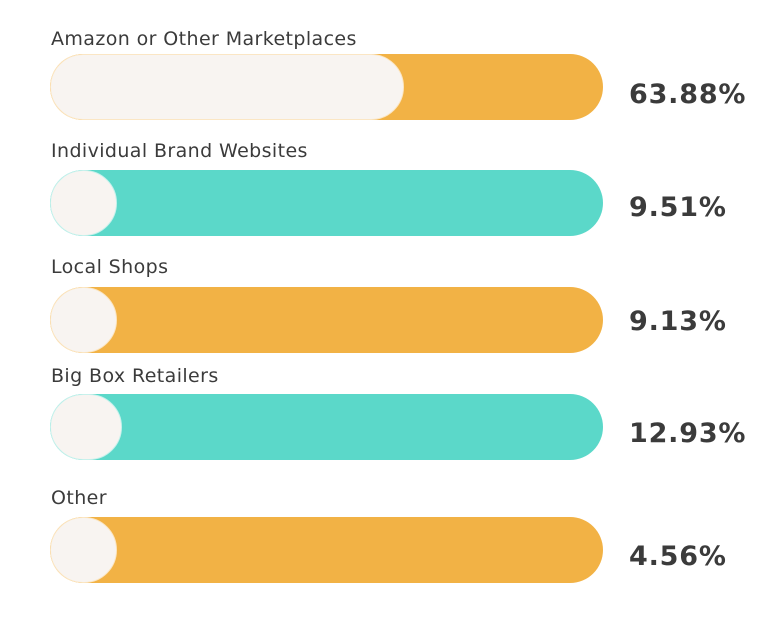 This screenshot has height=617, width=782. Describe the element at coordinates (326, 320) in the screenshot. I see `bar-local-shops` at that location.